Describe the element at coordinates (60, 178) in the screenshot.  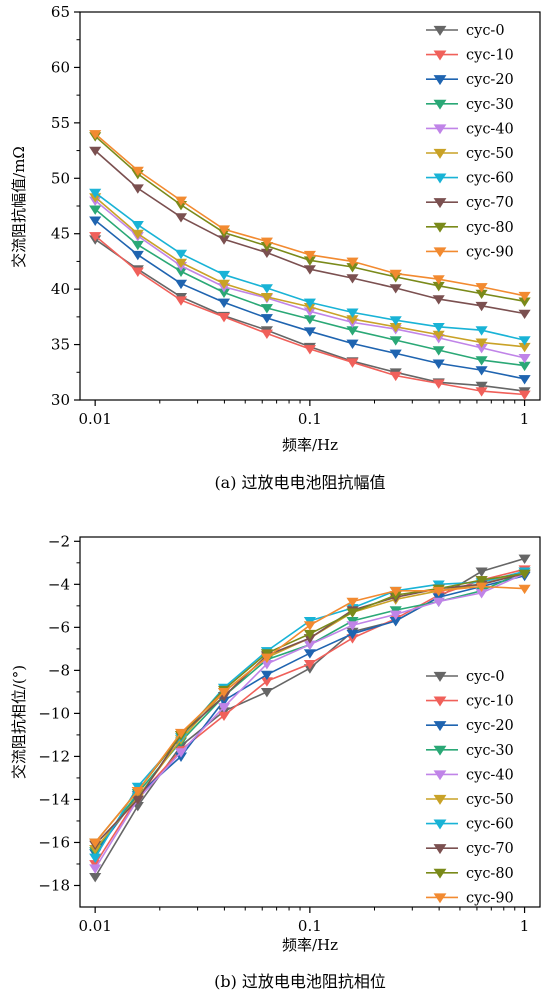
I see `y-tick-label: 50` at that location.